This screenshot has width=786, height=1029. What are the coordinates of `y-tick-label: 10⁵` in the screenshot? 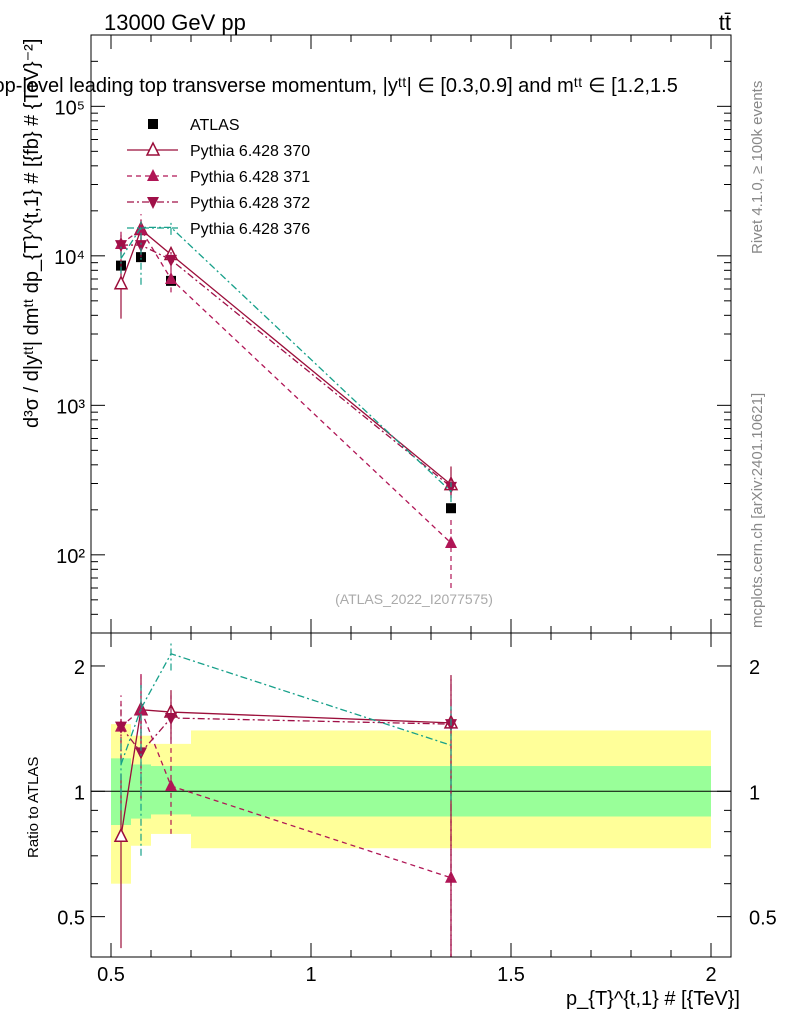 It's located at (69, 108).